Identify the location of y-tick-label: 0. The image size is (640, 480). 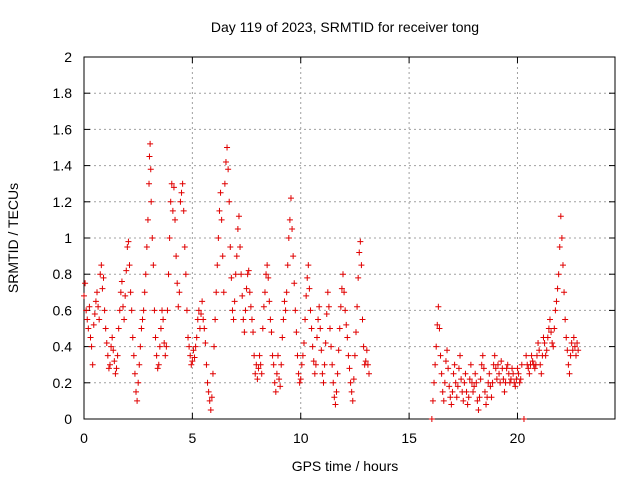
(68, 419).